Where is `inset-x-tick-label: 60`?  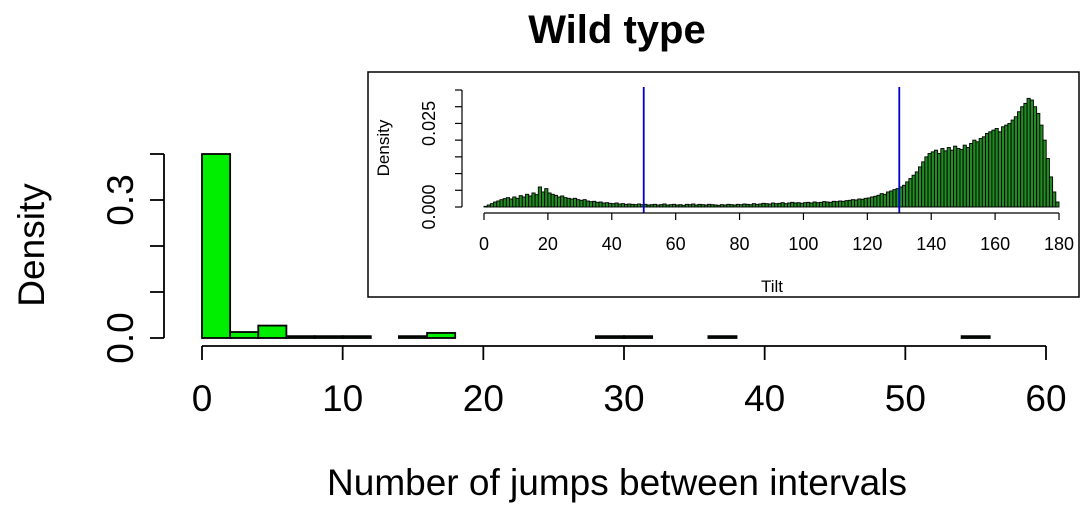
inset-x-tick-label: 60 is located at coordinates (676, 244).